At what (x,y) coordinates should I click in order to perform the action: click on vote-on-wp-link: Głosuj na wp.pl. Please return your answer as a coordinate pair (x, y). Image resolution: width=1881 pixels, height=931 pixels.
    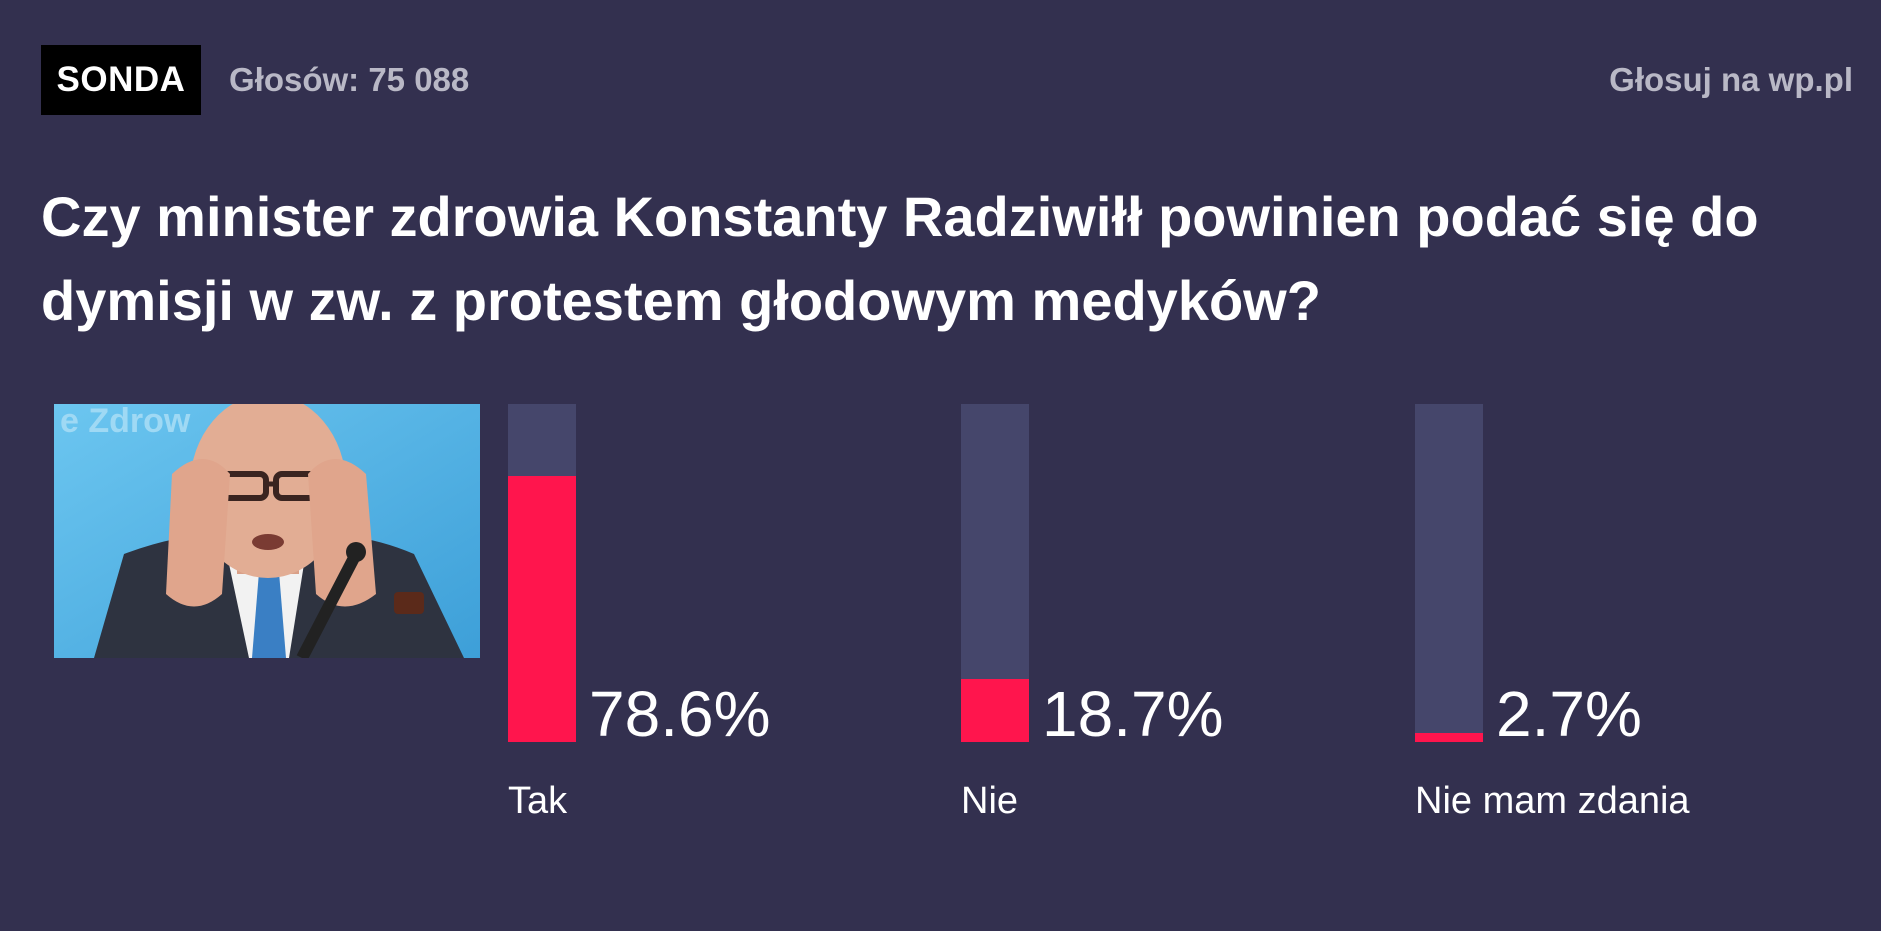
    Looking at the image, I should click on (1731, 79).